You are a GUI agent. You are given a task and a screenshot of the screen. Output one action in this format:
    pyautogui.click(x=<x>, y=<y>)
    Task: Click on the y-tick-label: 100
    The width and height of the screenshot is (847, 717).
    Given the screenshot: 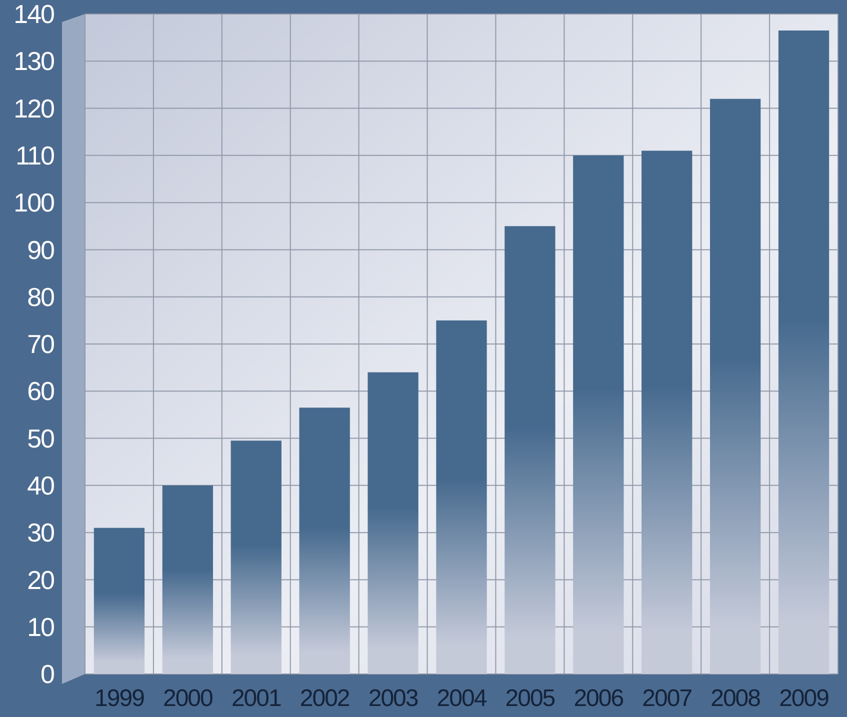 What is the action you would take?
    pyautogui.click(x=34, y=203)
    